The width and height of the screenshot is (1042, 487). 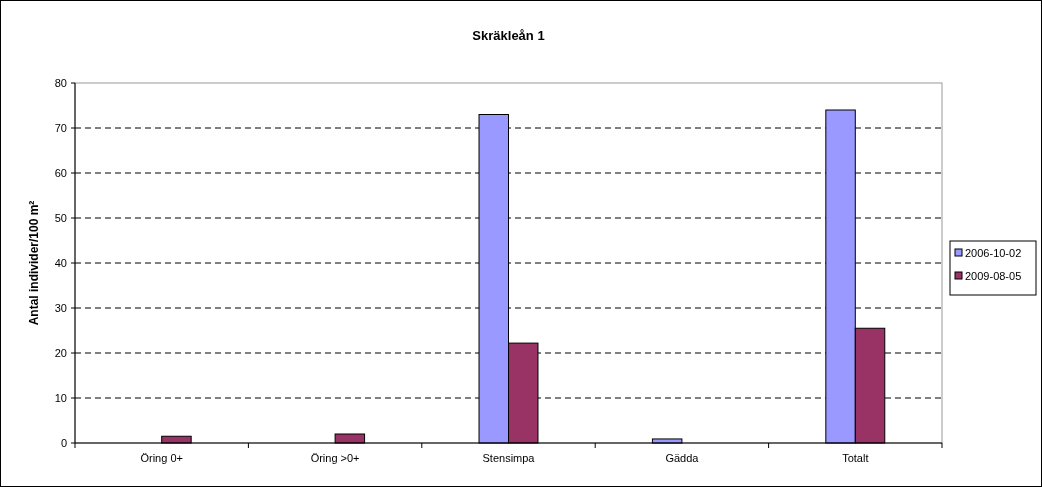 I want to click on y-tick-label: 80, so click(x=60, y=82).